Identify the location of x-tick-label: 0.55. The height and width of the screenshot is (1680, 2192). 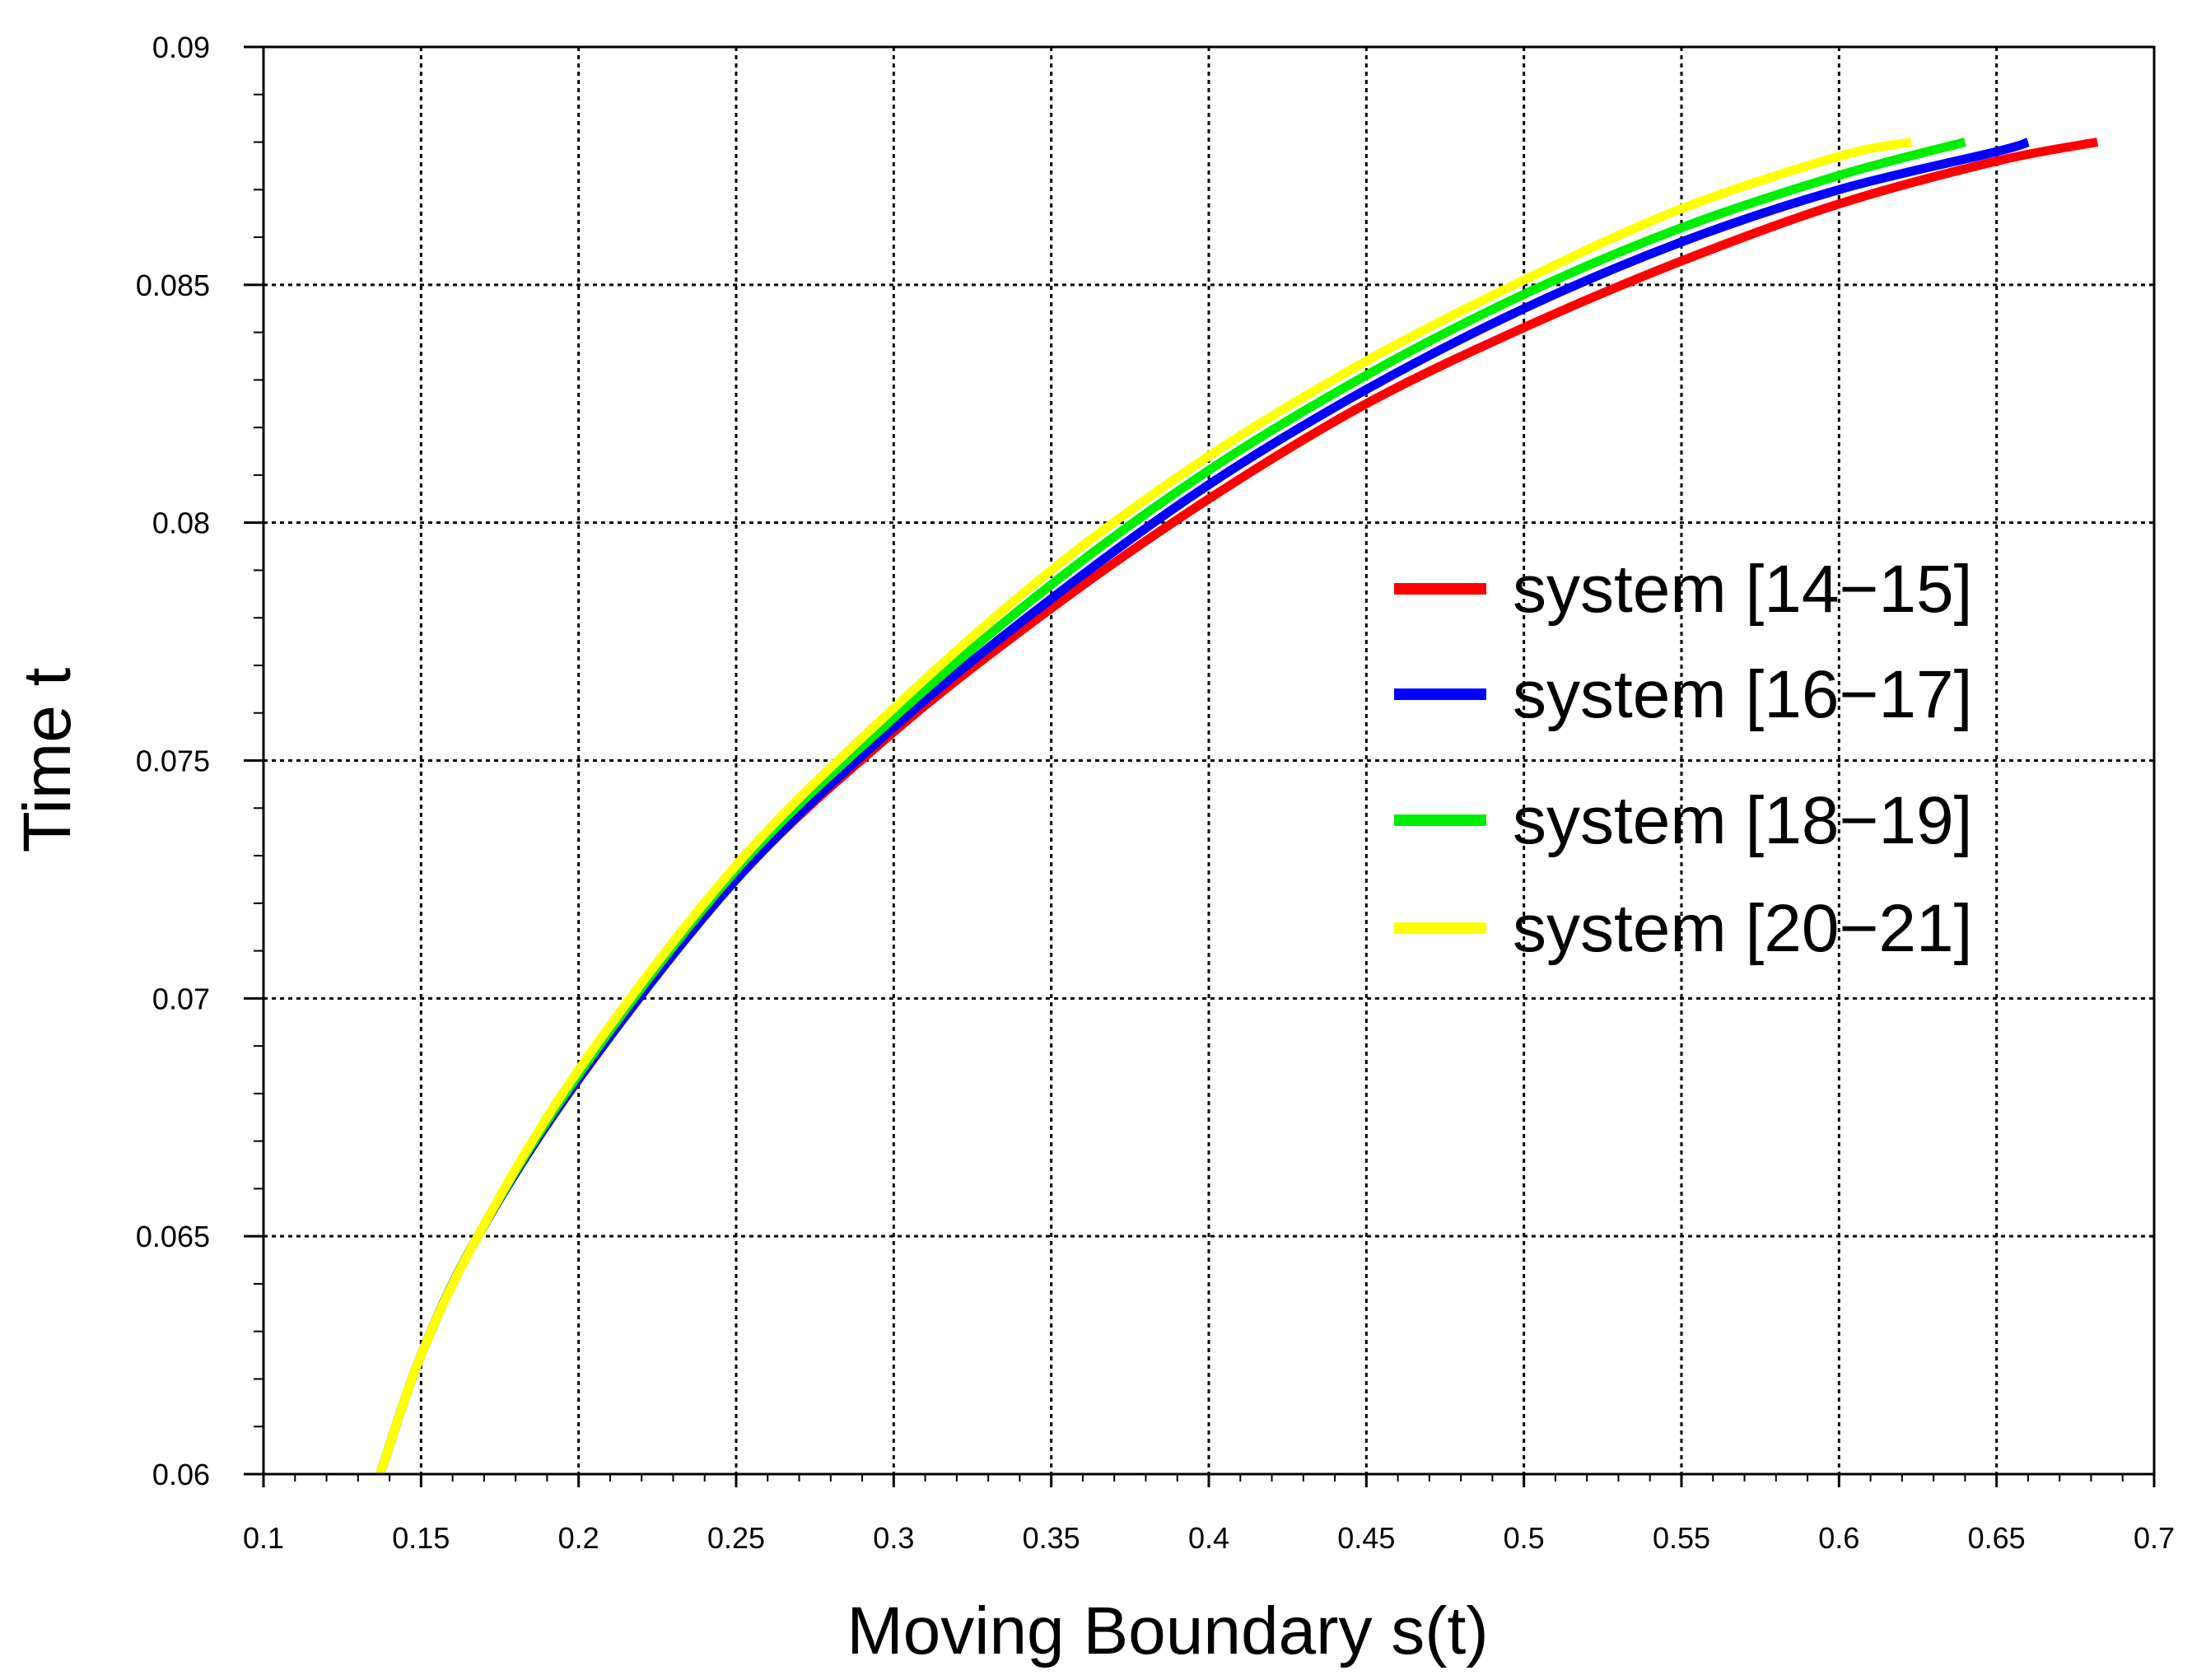
(1681, 1538).